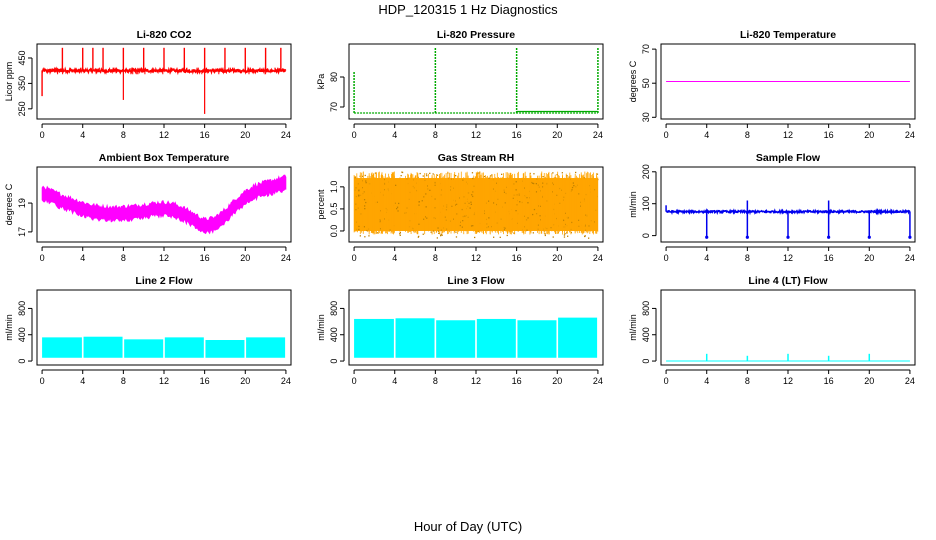 The height and width of the screenshot is (540, 936). Describe the element at coordinates (9, 82) in the screenshot. I see `y-axis-label: Licor ppm` at that location.